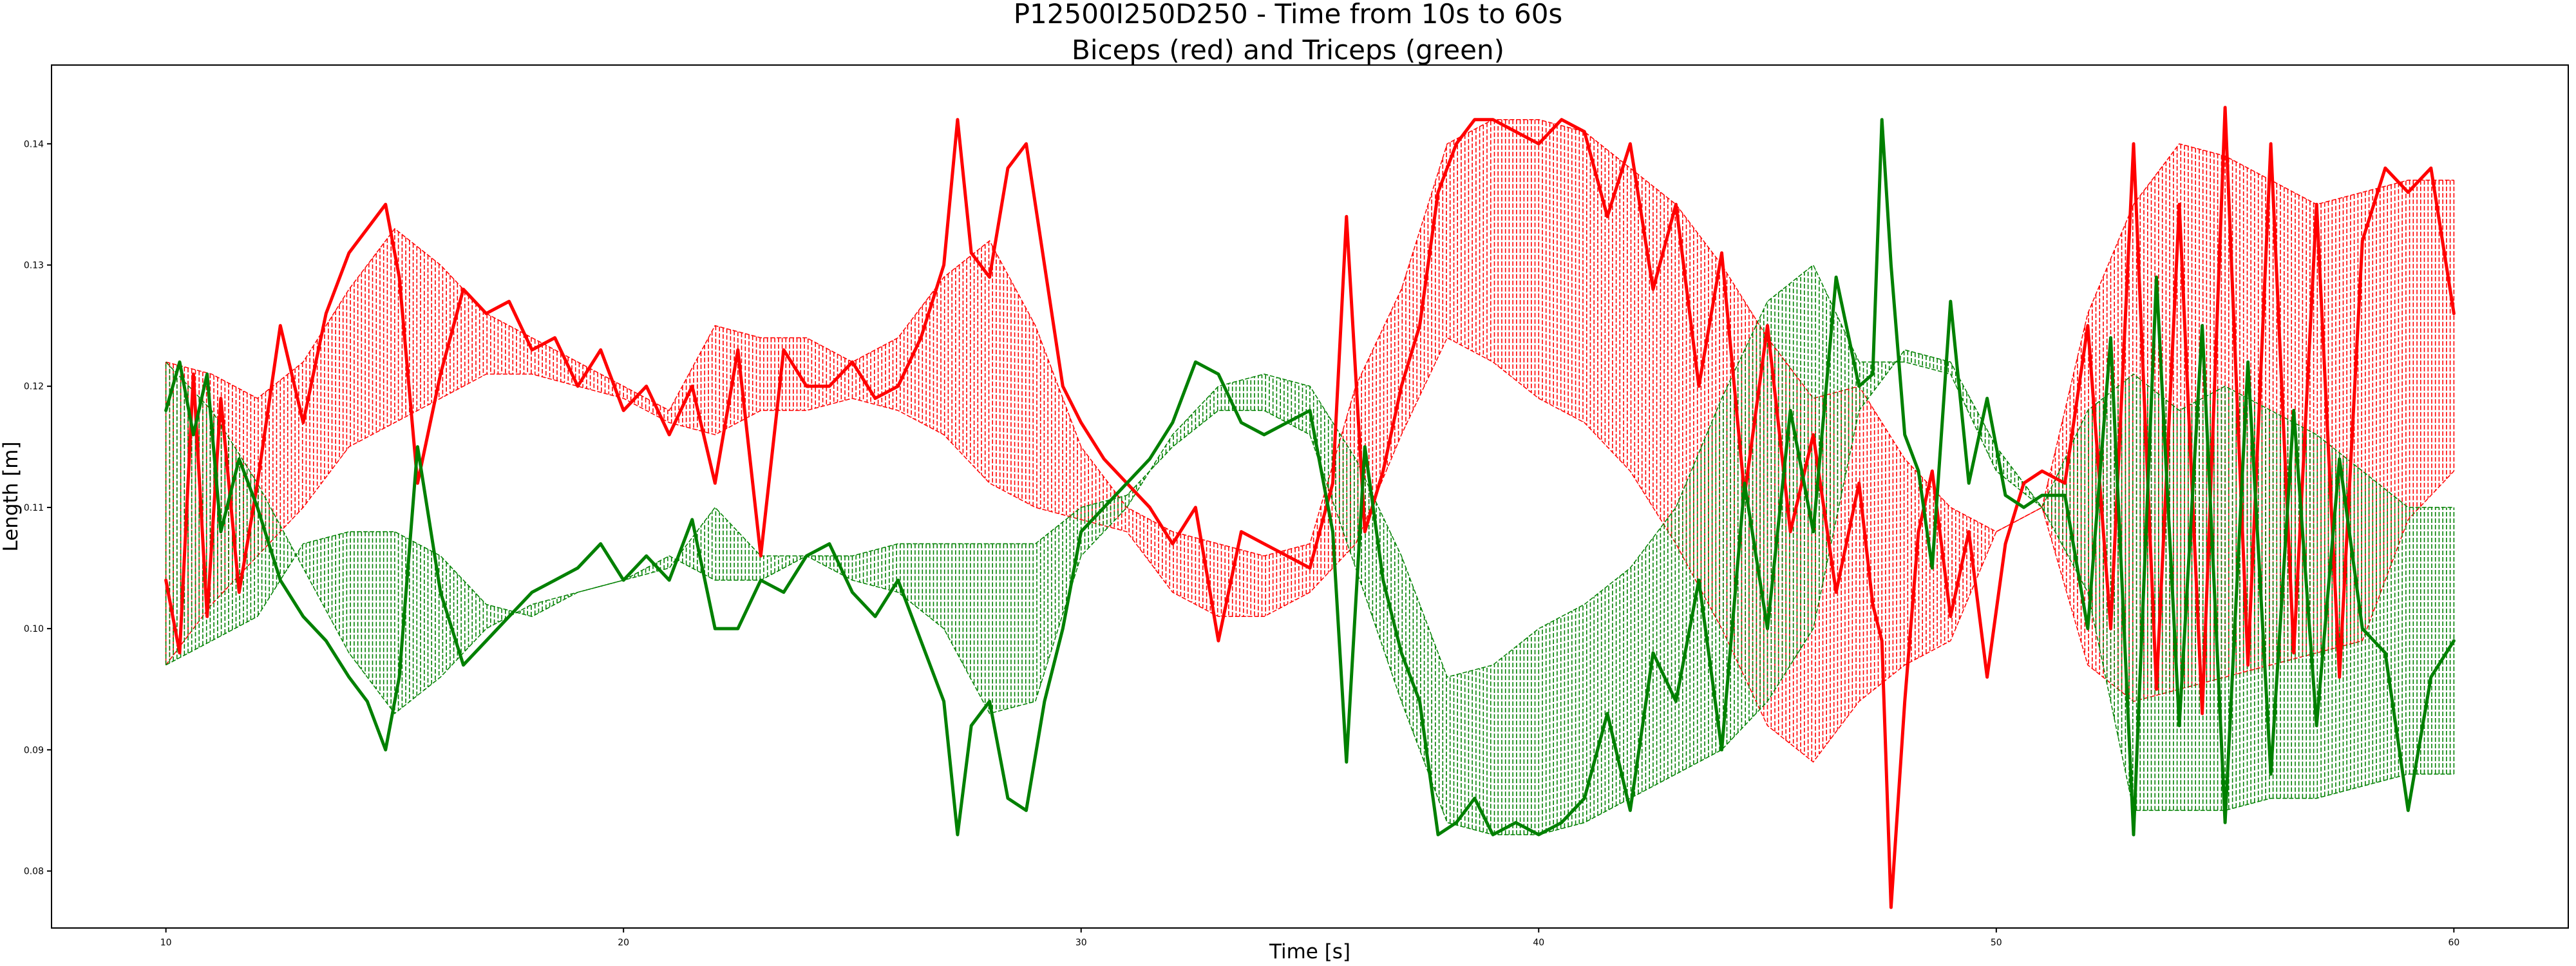 This screenshot has width=2576, height=966. Describe the element at coordinates (1309, 938) in the screenshot. I see `x-axis-ticks: 10 20 30 40 50 60` at that location.